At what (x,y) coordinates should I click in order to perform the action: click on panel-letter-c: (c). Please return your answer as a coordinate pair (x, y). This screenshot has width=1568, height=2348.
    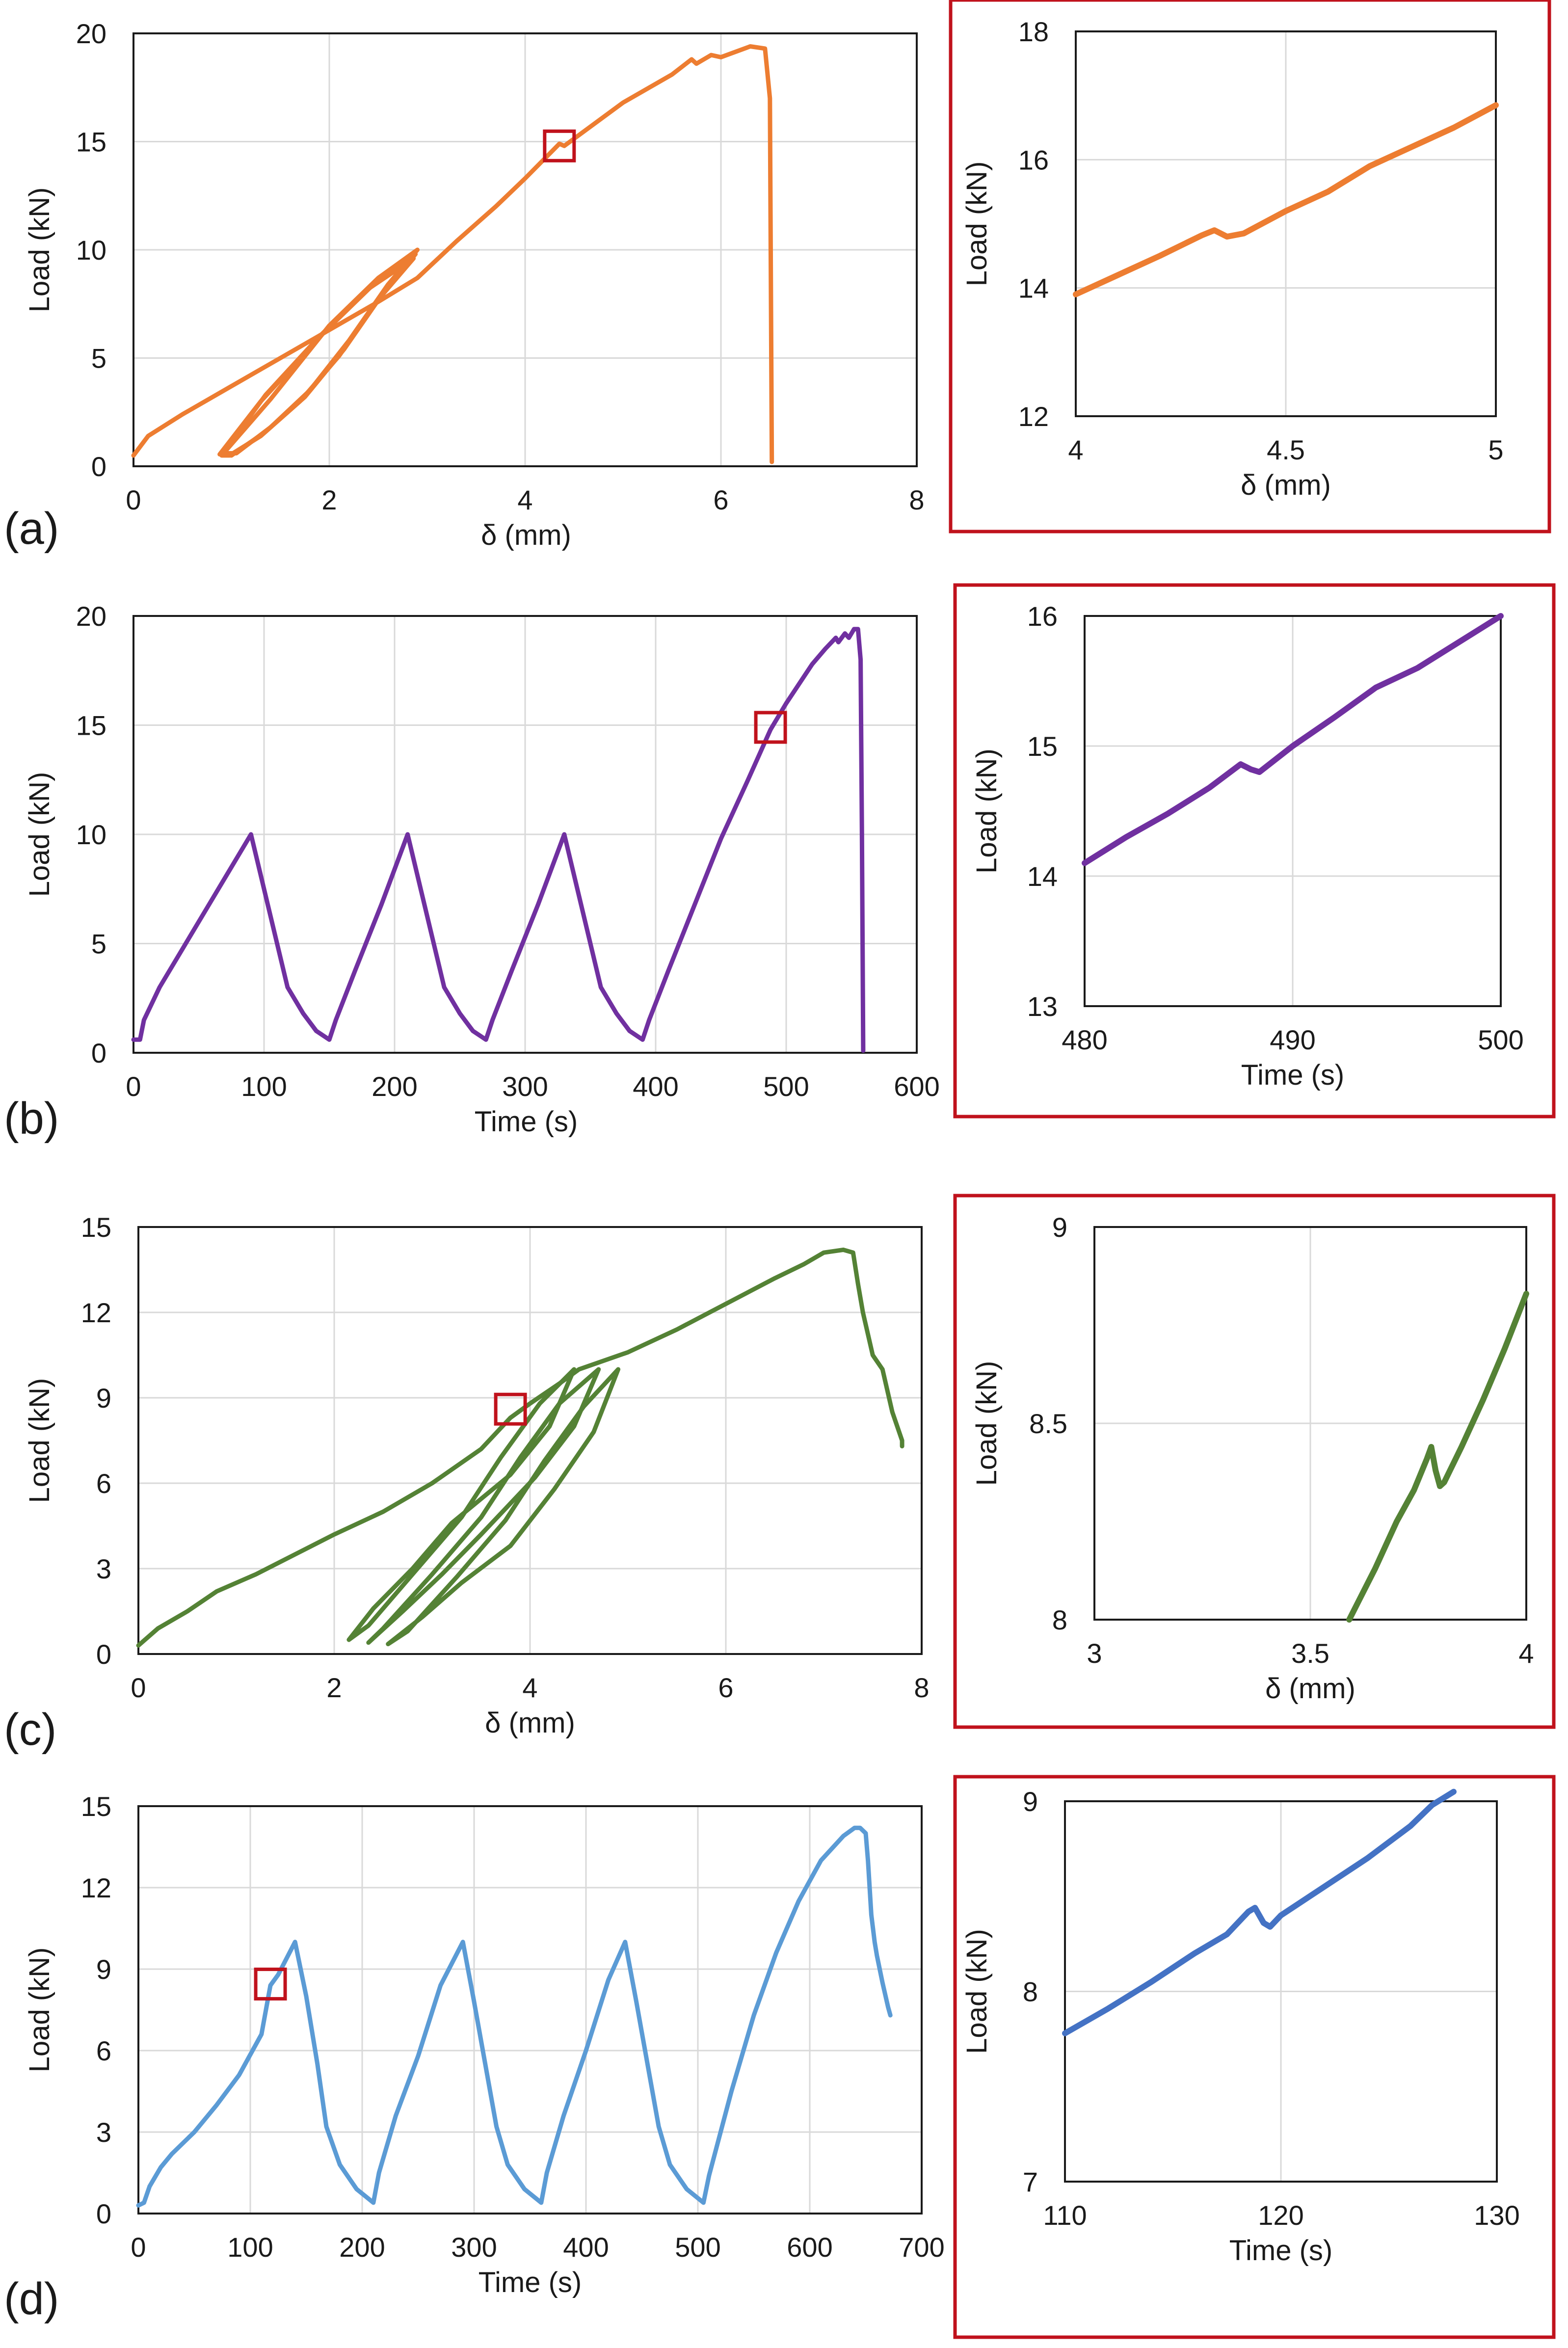
    Looking at the image, I should click on (30, 1730).